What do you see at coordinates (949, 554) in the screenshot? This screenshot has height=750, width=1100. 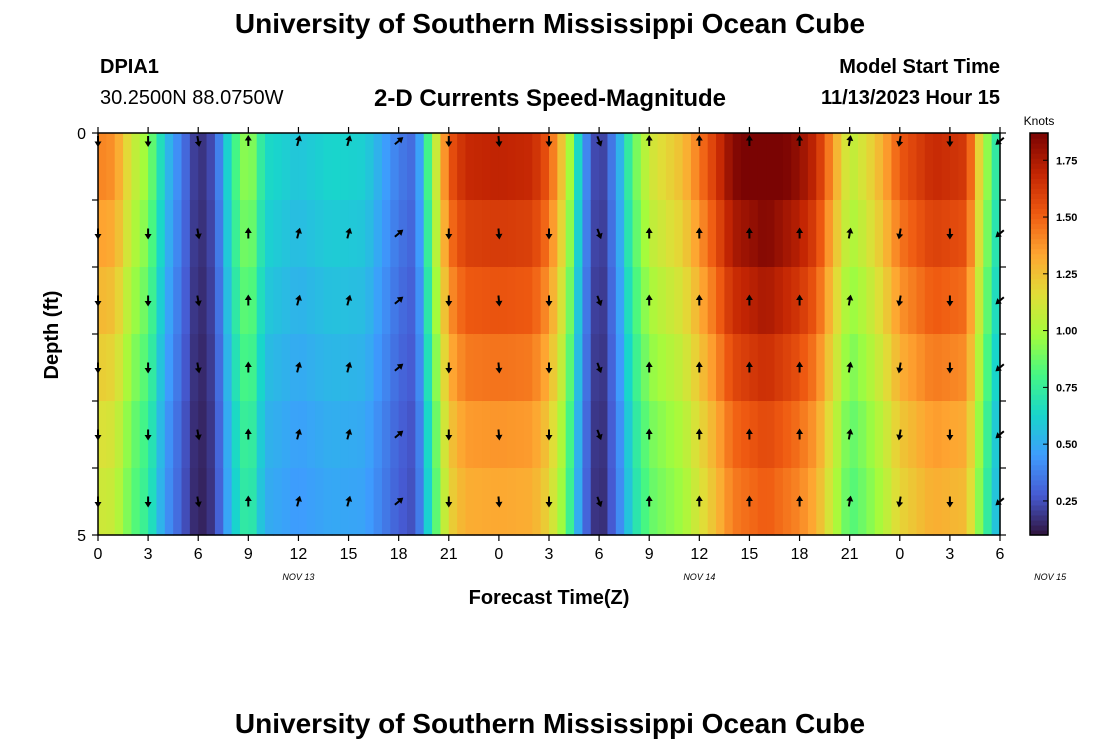 I see `x-tick-label: 3` at bounding box center [949, 554].